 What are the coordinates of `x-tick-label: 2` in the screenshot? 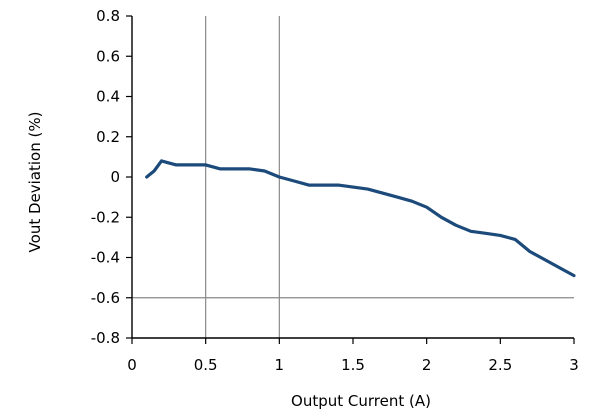 It's located at (427, 365).